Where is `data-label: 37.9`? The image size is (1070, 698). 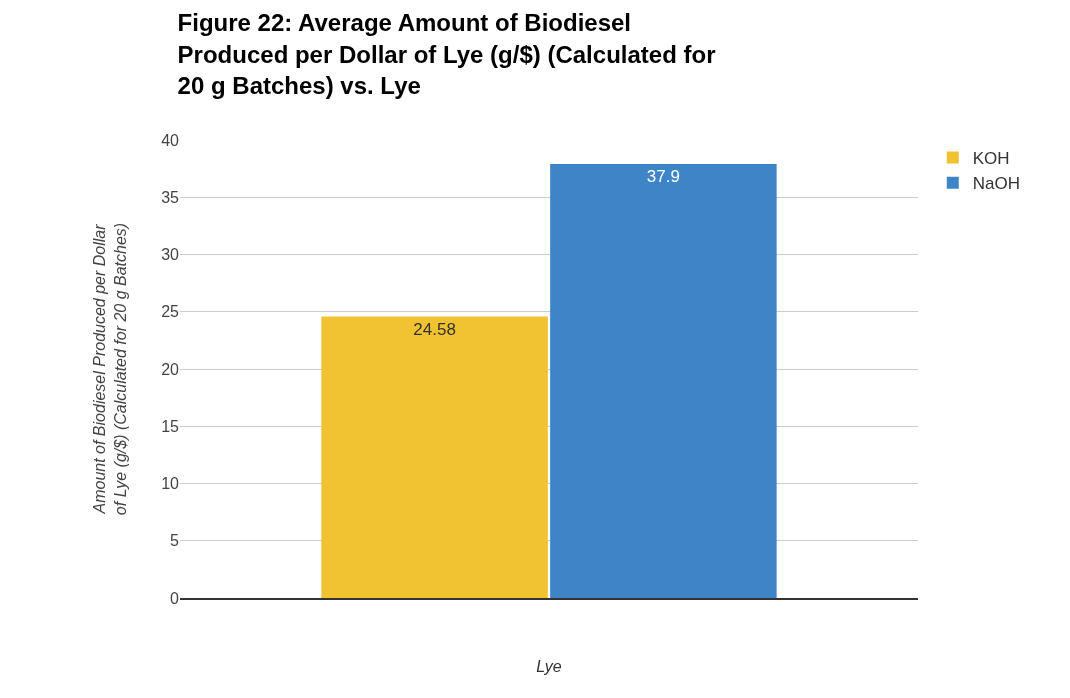 data-label: 37.9 is located at coordinates (663, 177).